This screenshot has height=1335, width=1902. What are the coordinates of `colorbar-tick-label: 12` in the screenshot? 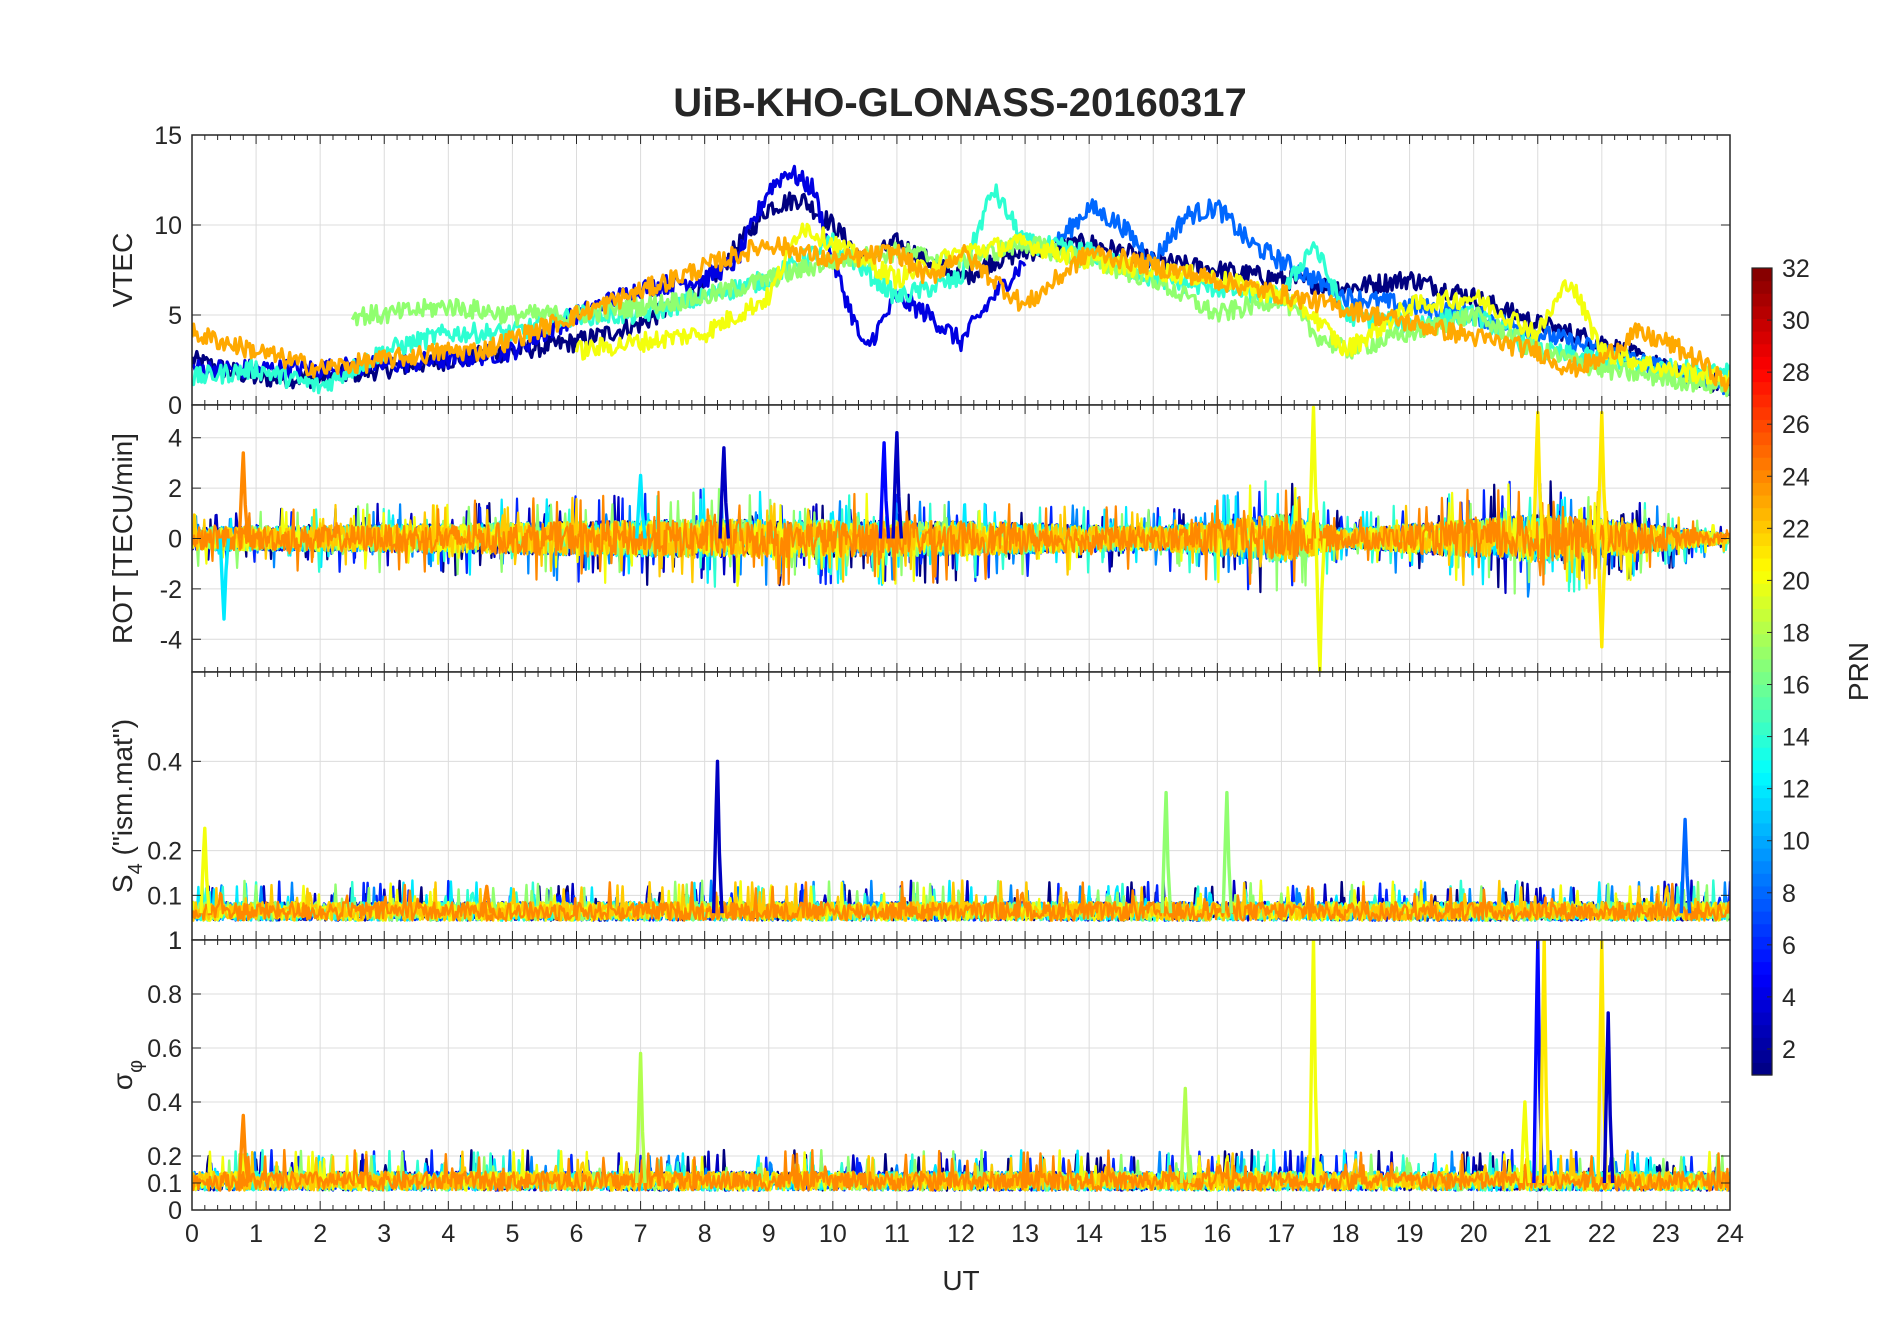 It's located at (1796, 790).